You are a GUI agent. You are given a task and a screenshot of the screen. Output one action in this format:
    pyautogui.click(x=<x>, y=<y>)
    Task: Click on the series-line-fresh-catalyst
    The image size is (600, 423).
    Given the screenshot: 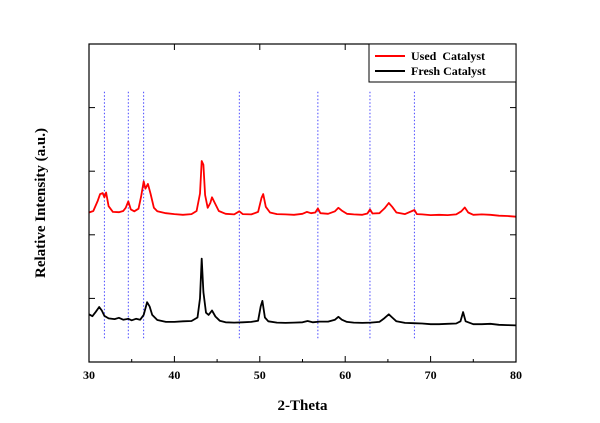 What is the action you would take?
    pyautogui.click(x=302, y=292)
    